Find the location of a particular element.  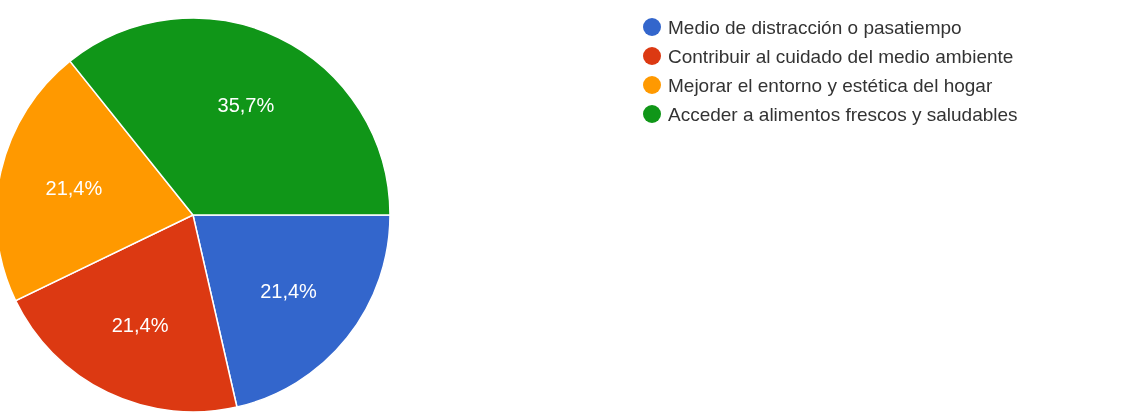

legend-label: Mejorar el entorno y estética del hogar is located at coordinates (830, 85).